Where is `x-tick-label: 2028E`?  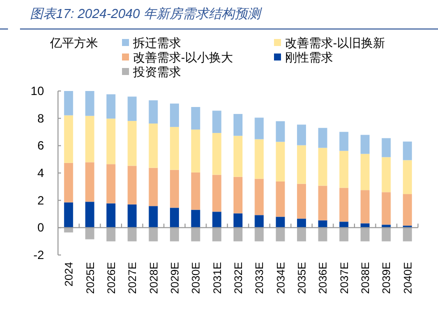 x-tick-label: 2028E is located at coordinates (154, 278).